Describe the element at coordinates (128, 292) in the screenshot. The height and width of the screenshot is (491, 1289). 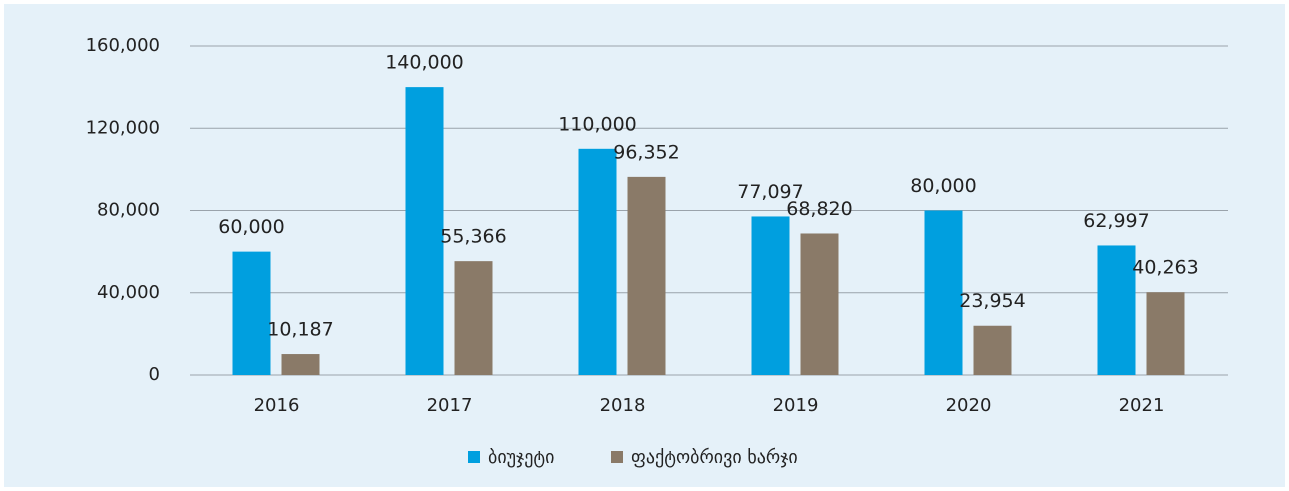
I see `y-tick-label: 40,000` at that location.